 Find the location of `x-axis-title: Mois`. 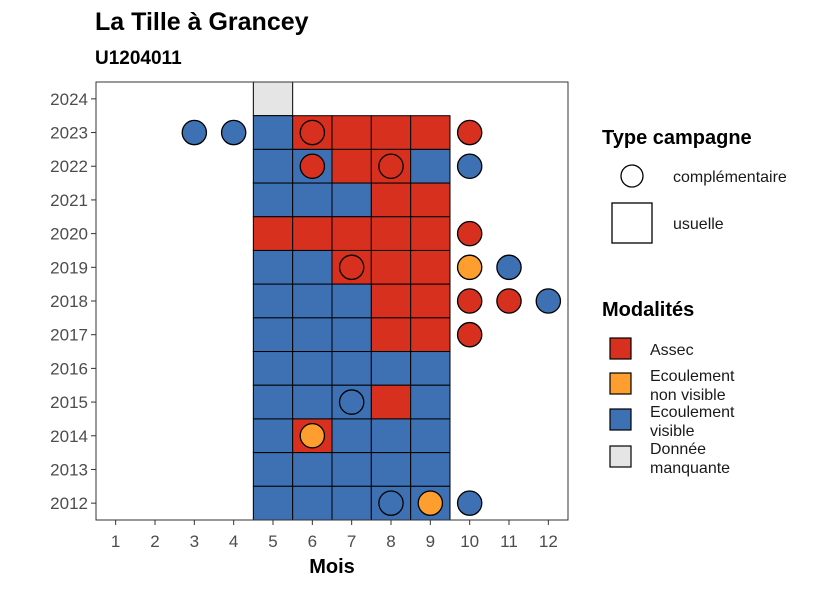

x-axis-title: Mois is located at coordinates (332, 567).